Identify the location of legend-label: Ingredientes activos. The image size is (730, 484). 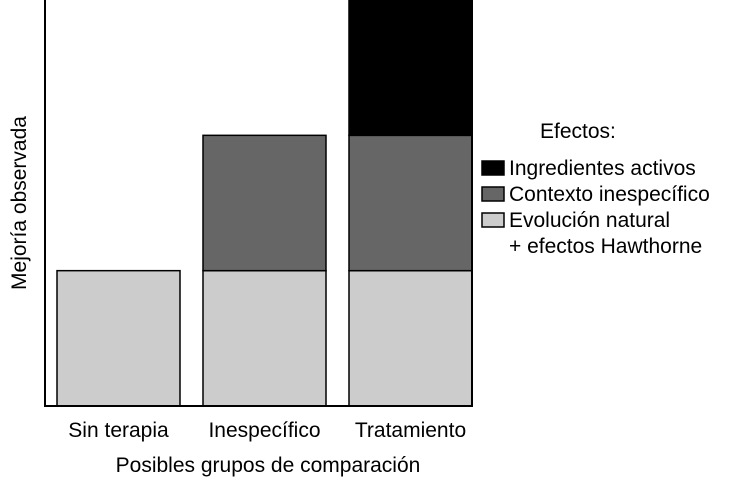
(602, 168).